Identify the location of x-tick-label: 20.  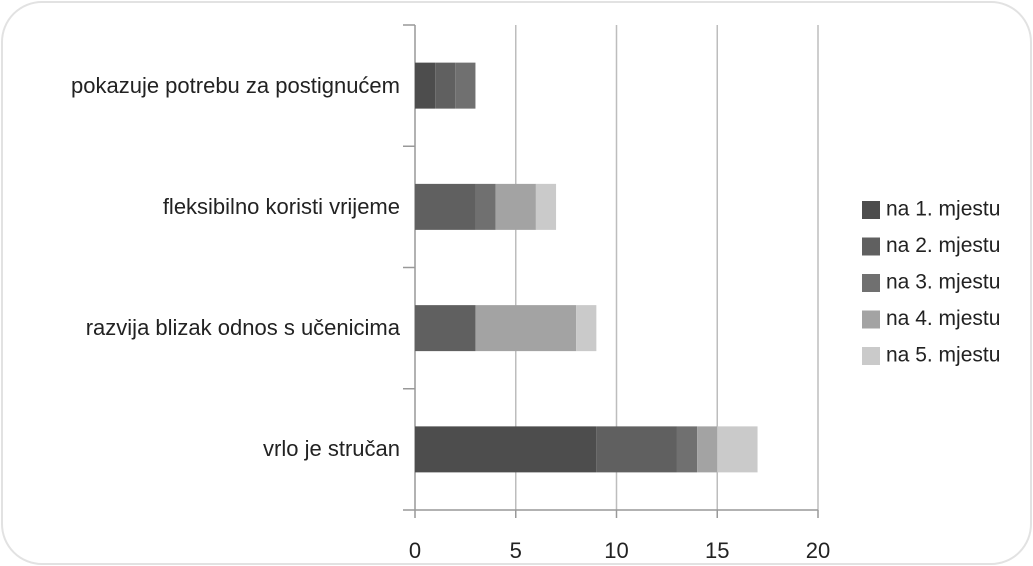
(818, 550).